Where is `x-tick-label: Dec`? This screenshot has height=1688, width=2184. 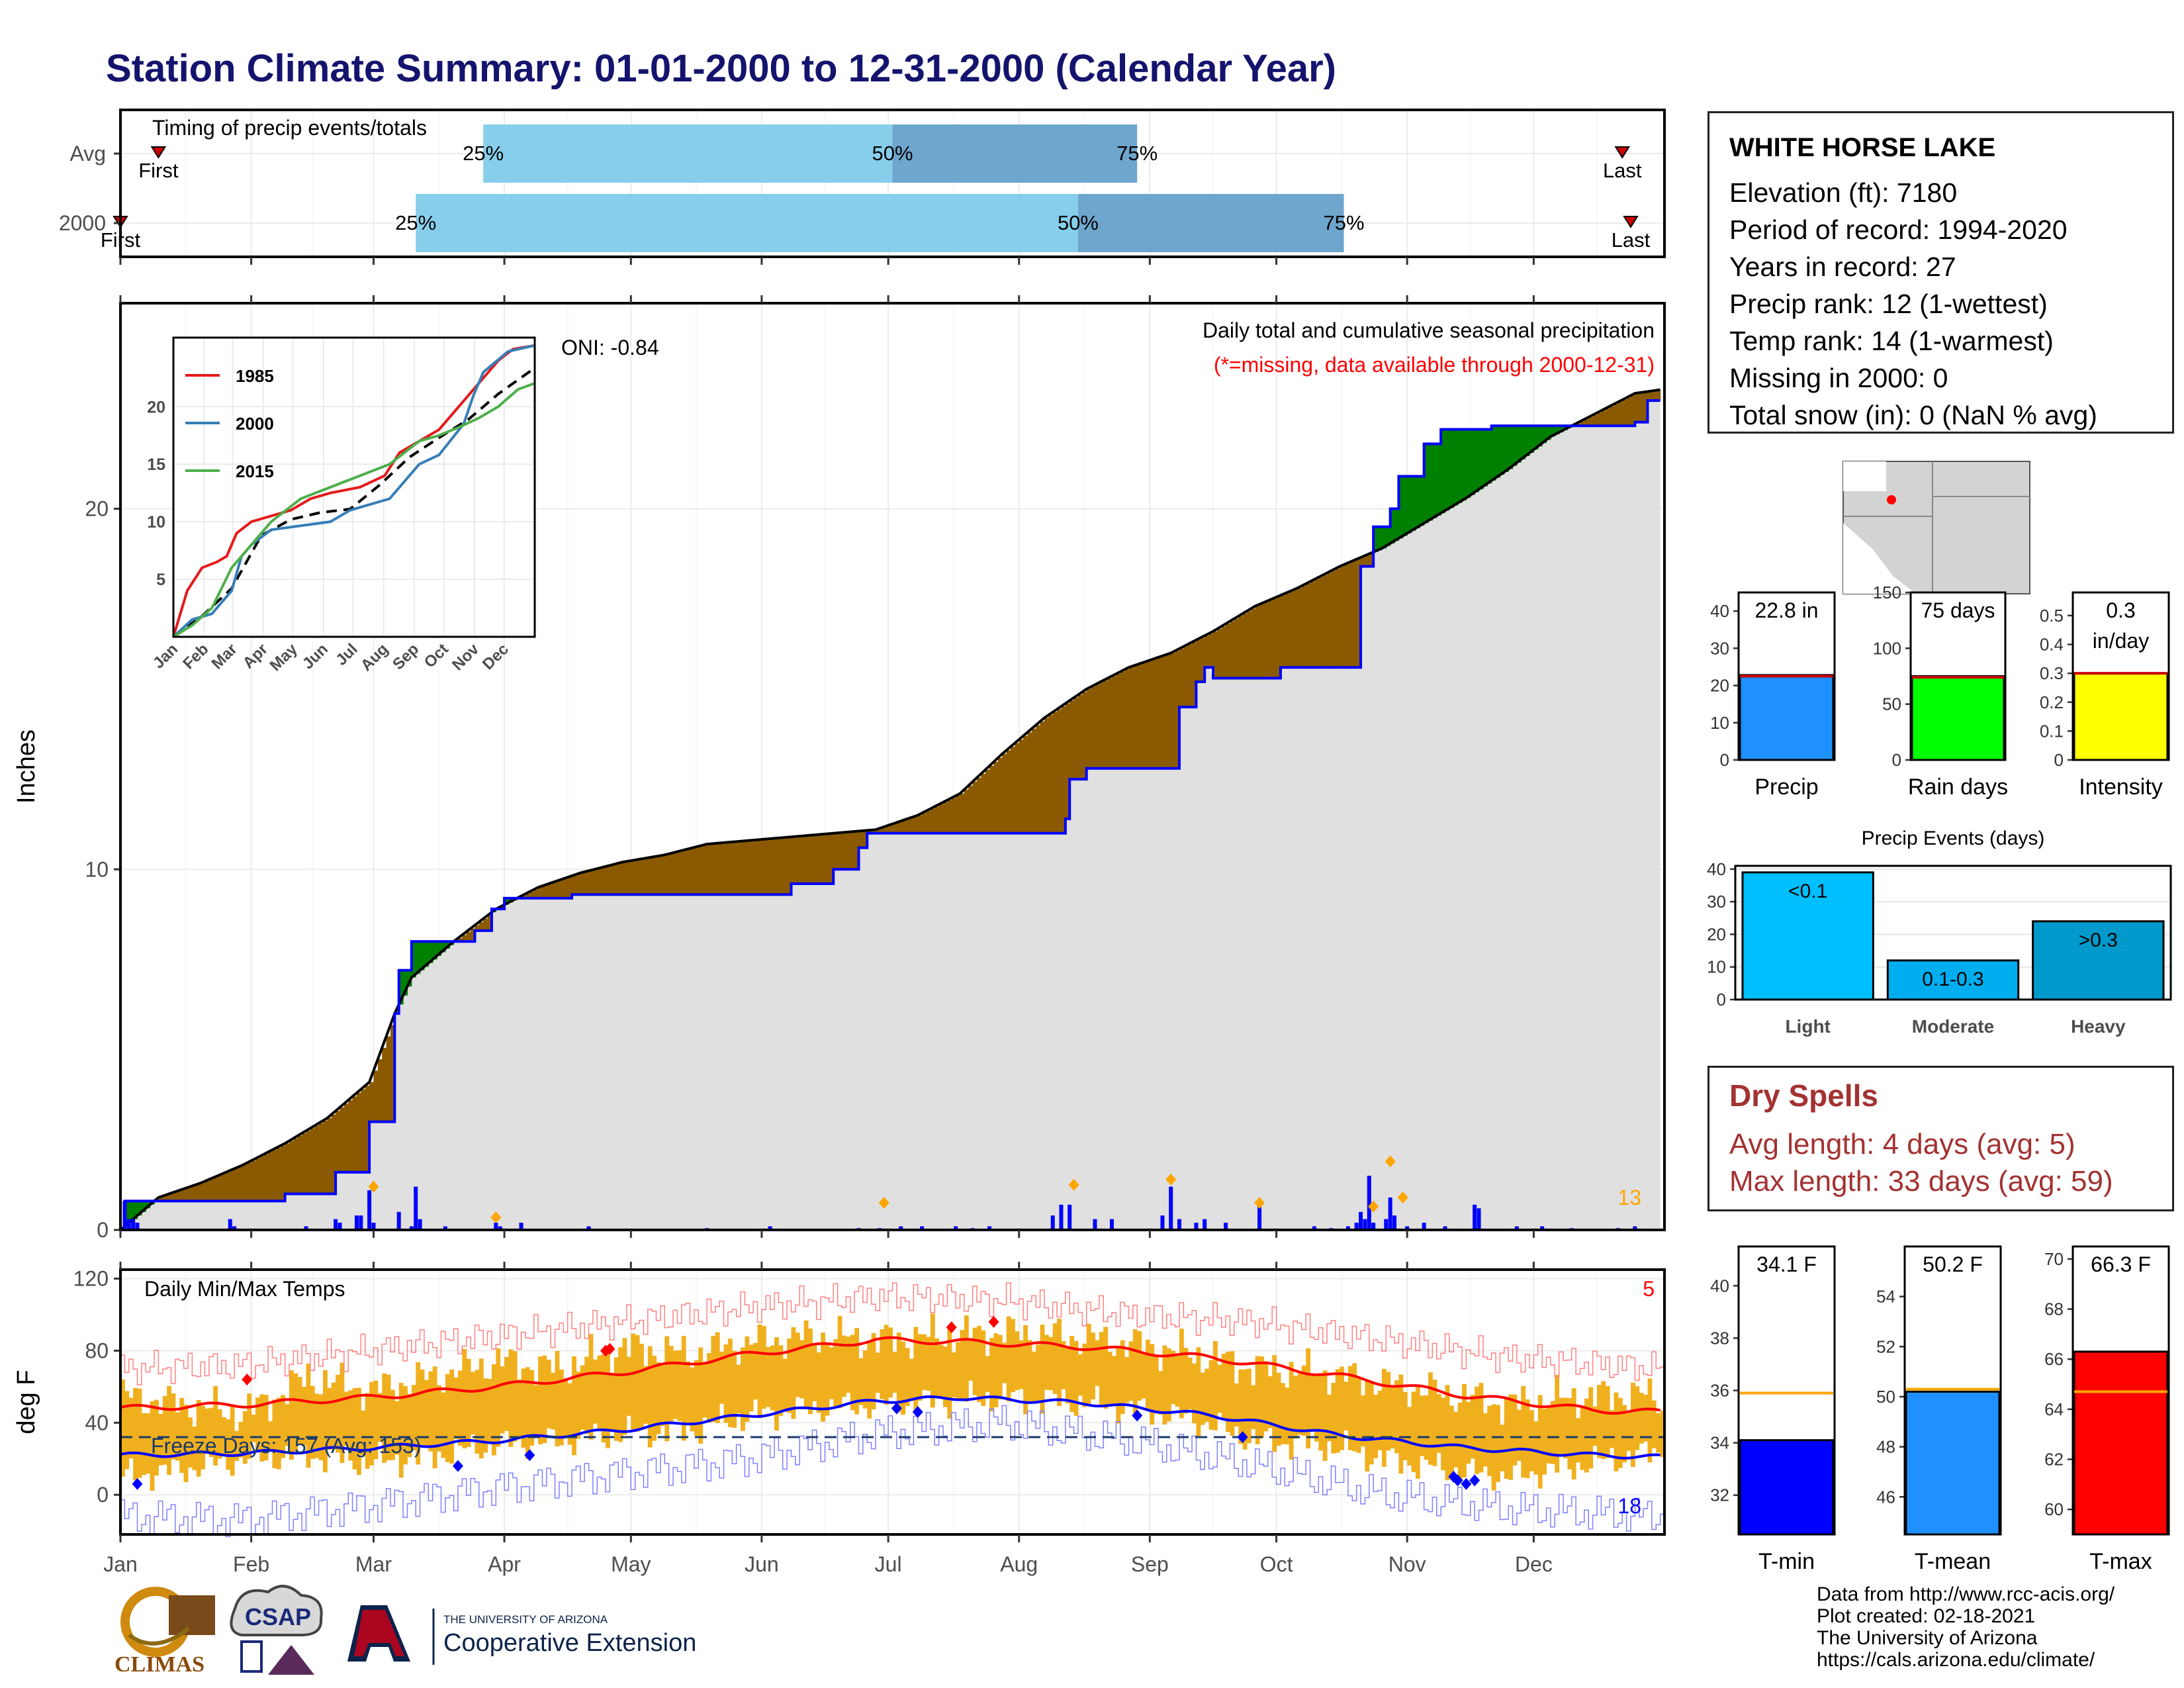
x-tick-label: Dec is located at coordinates (1534, 1564).